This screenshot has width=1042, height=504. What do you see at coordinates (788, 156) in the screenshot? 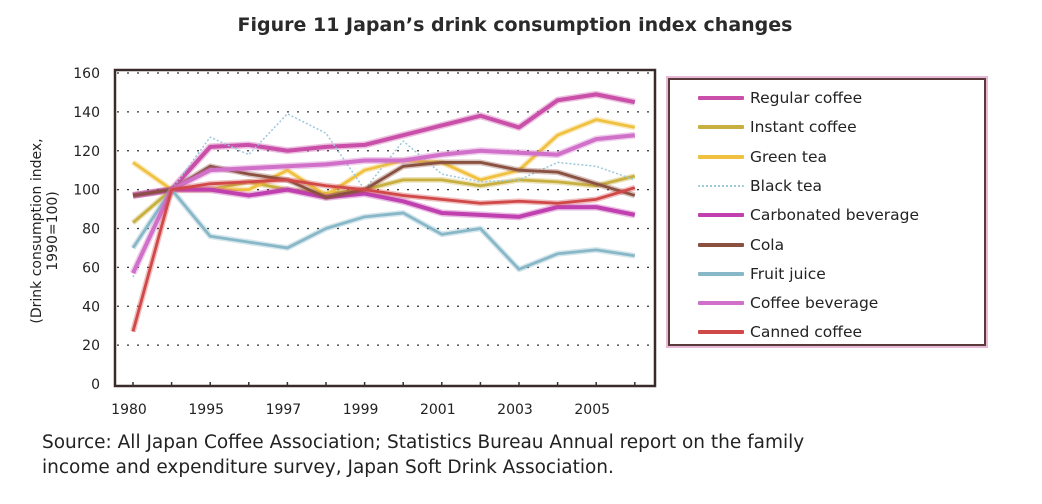
I see `legend-label: Green tea` at bounding box center [788, 156].